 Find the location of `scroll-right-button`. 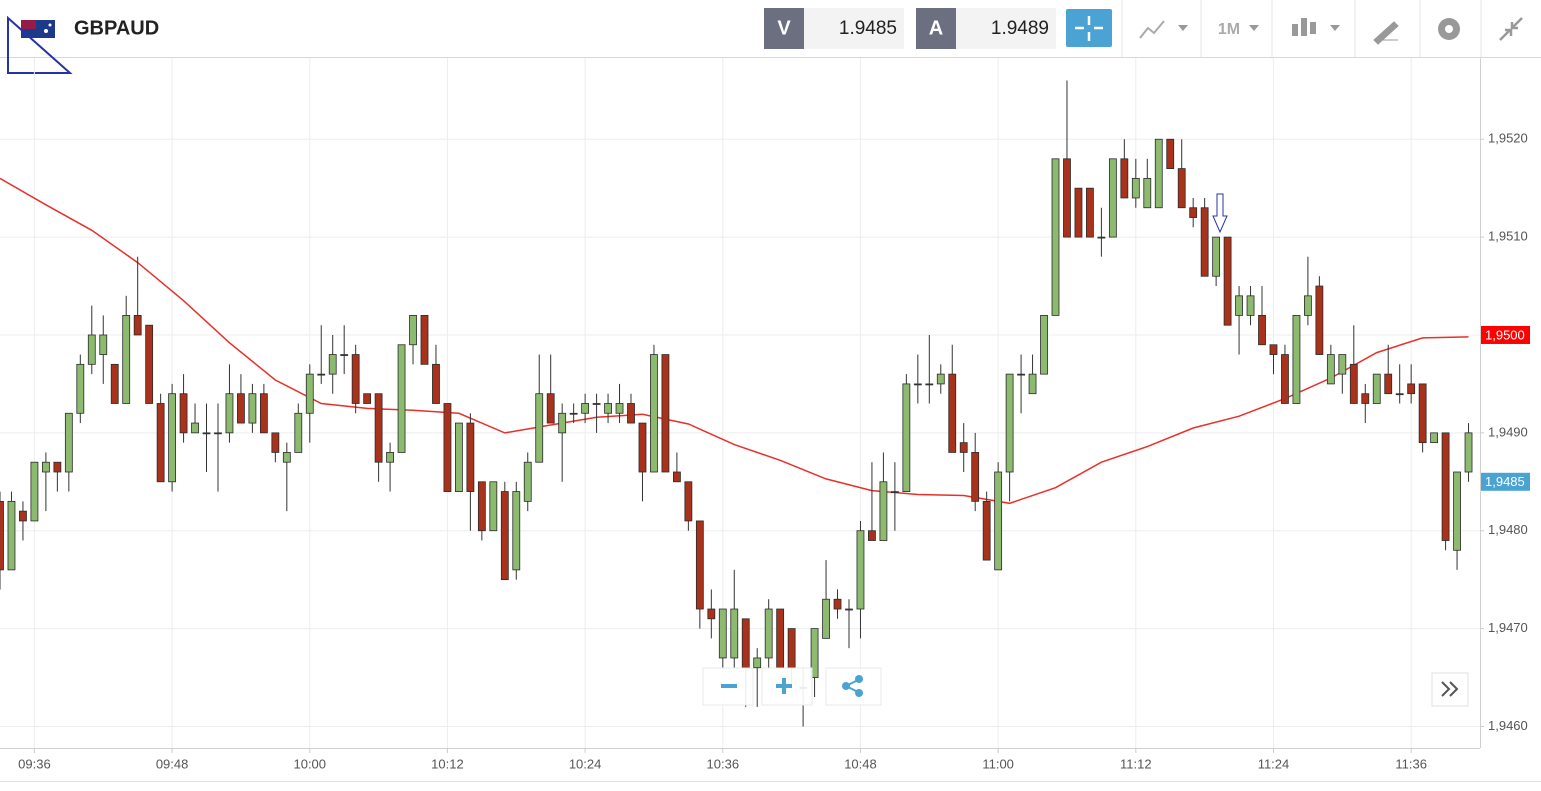

scroll-right-button is located at coordinates (1450, 689).